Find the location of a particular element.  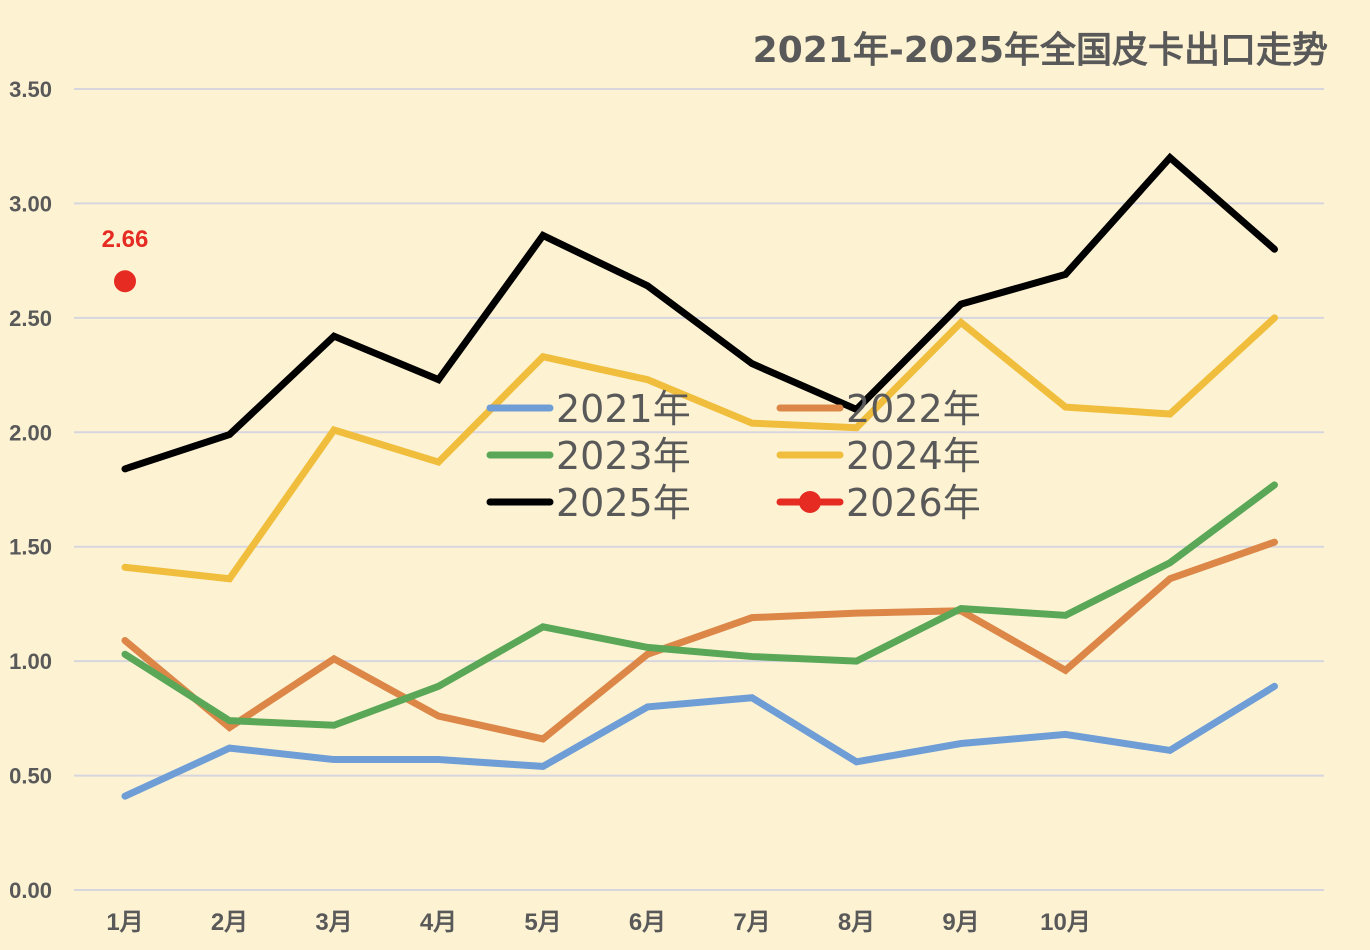

legend-item: 2022年 is located at coordinates (878, 409).